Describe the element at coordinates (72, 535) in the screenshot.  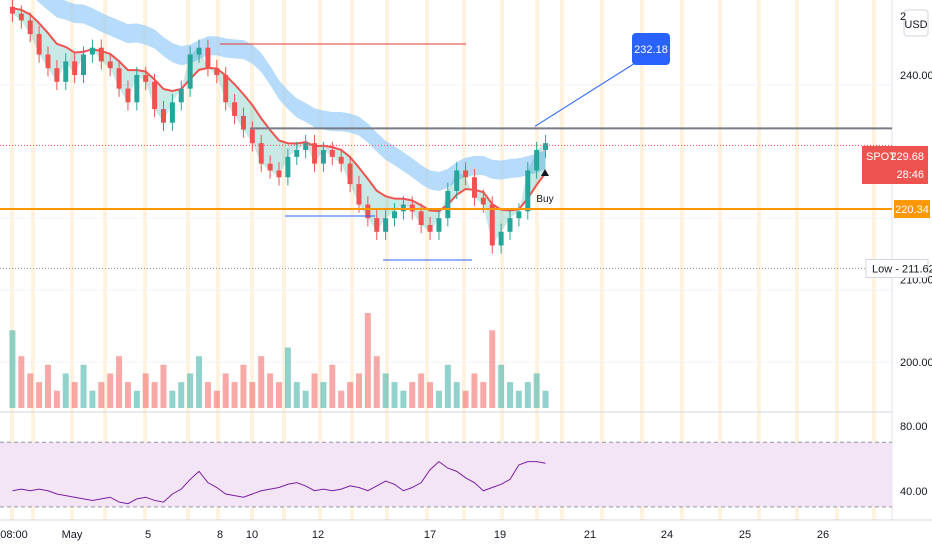
I see `x-tick-label: May` at that location.